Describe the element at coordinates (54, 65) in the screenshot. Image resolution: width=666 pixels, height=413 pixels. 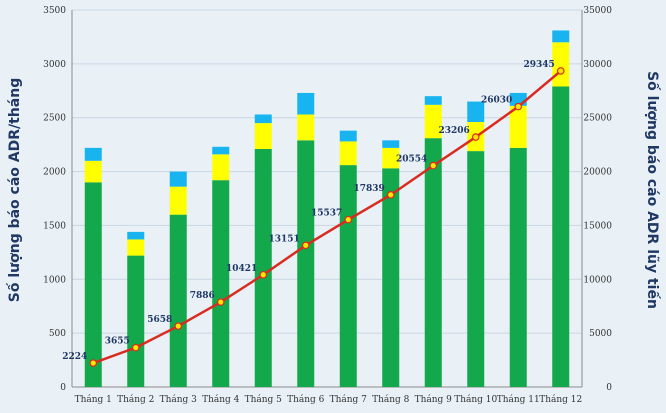
I see `y-tick-left: 3000` at that location.